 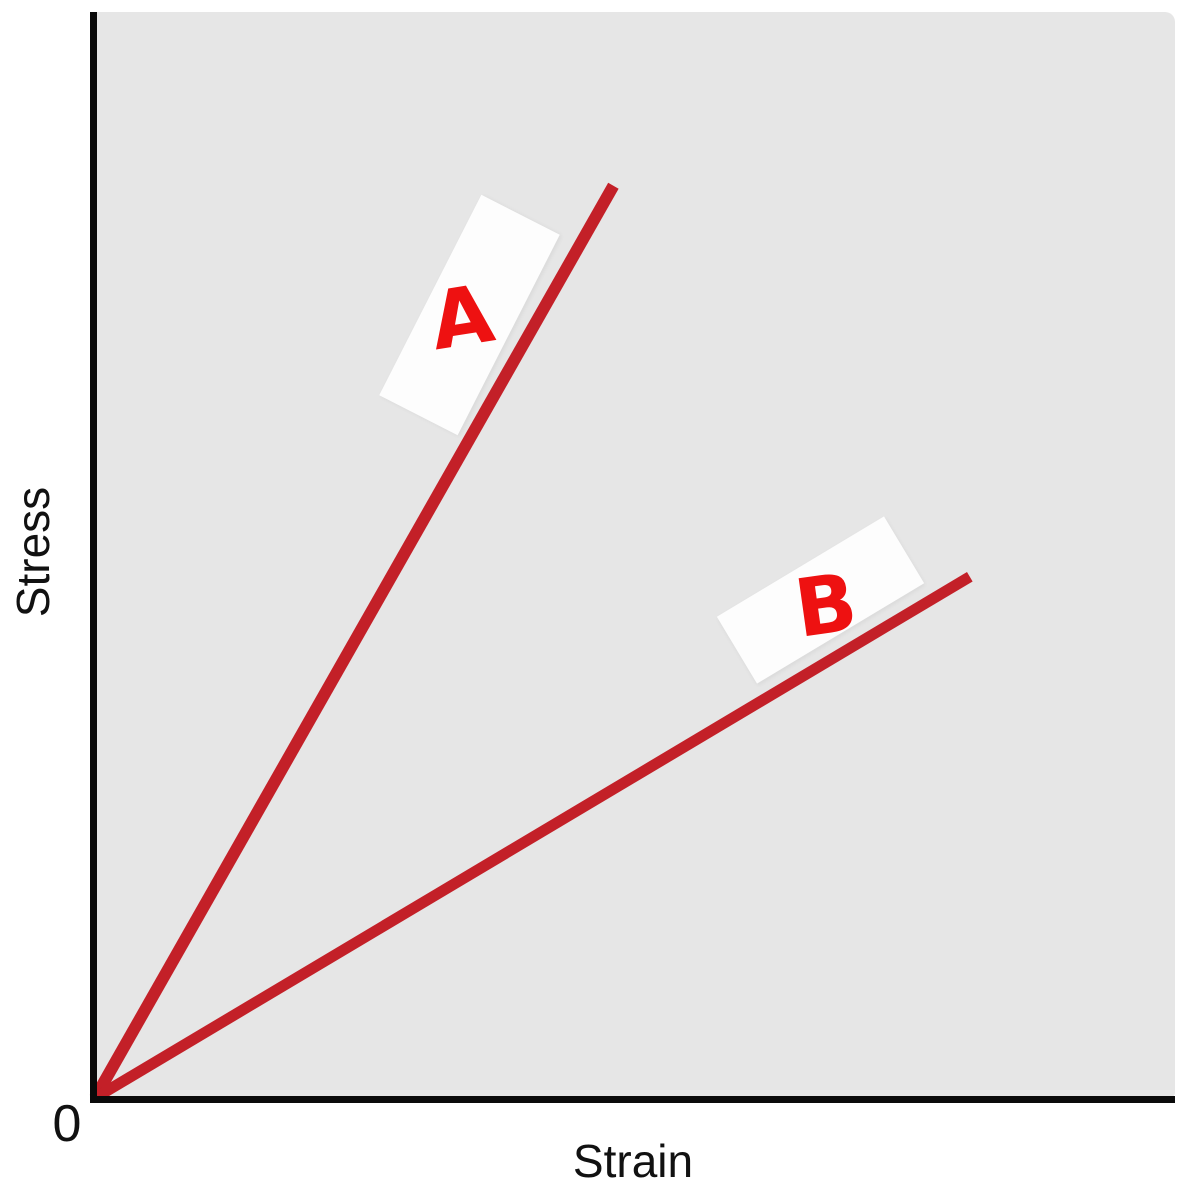 What do you see at coordinates (826, 605) in the screenshot?
I see `series-b-letter: B` at bounding box center [826, 605].